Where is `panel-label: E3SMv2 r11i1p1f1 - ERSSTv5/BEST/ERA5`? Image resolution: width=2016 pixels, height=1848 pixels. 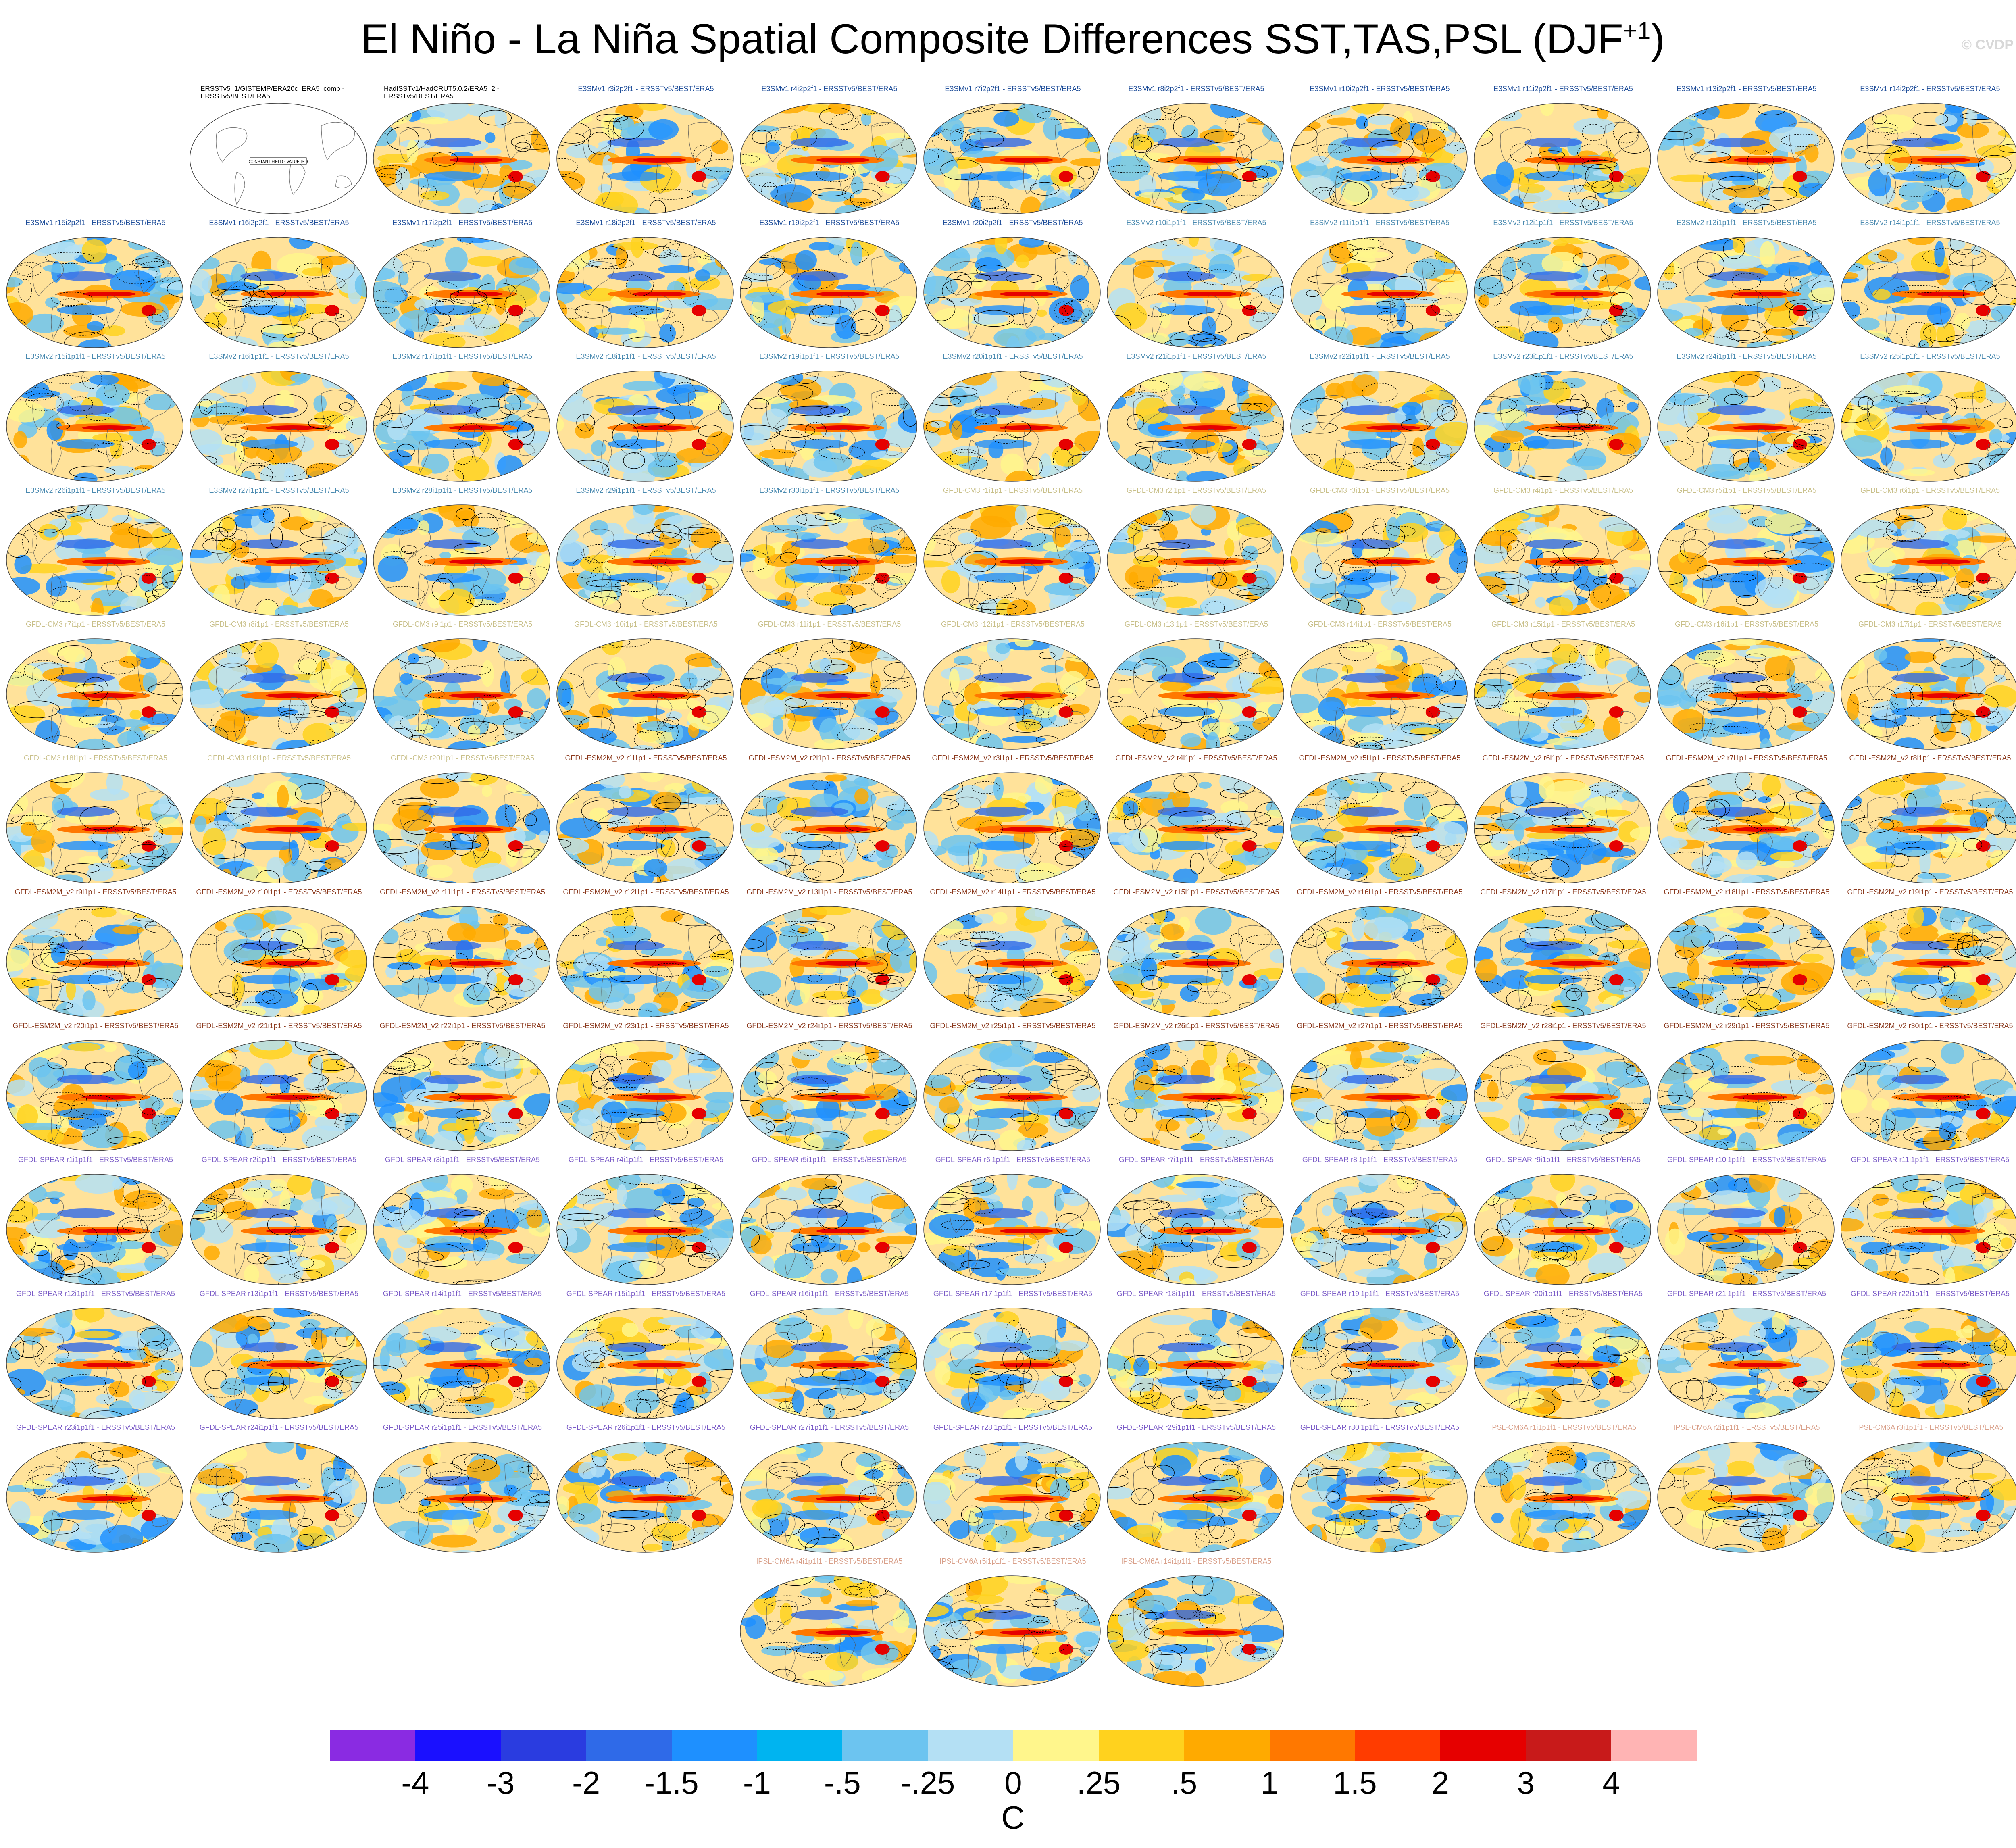
panel-label: E3SMv2 r11i1p1f1 - ERSSTv5/BEST/ERA5 is located at coordinates (1380, 223).